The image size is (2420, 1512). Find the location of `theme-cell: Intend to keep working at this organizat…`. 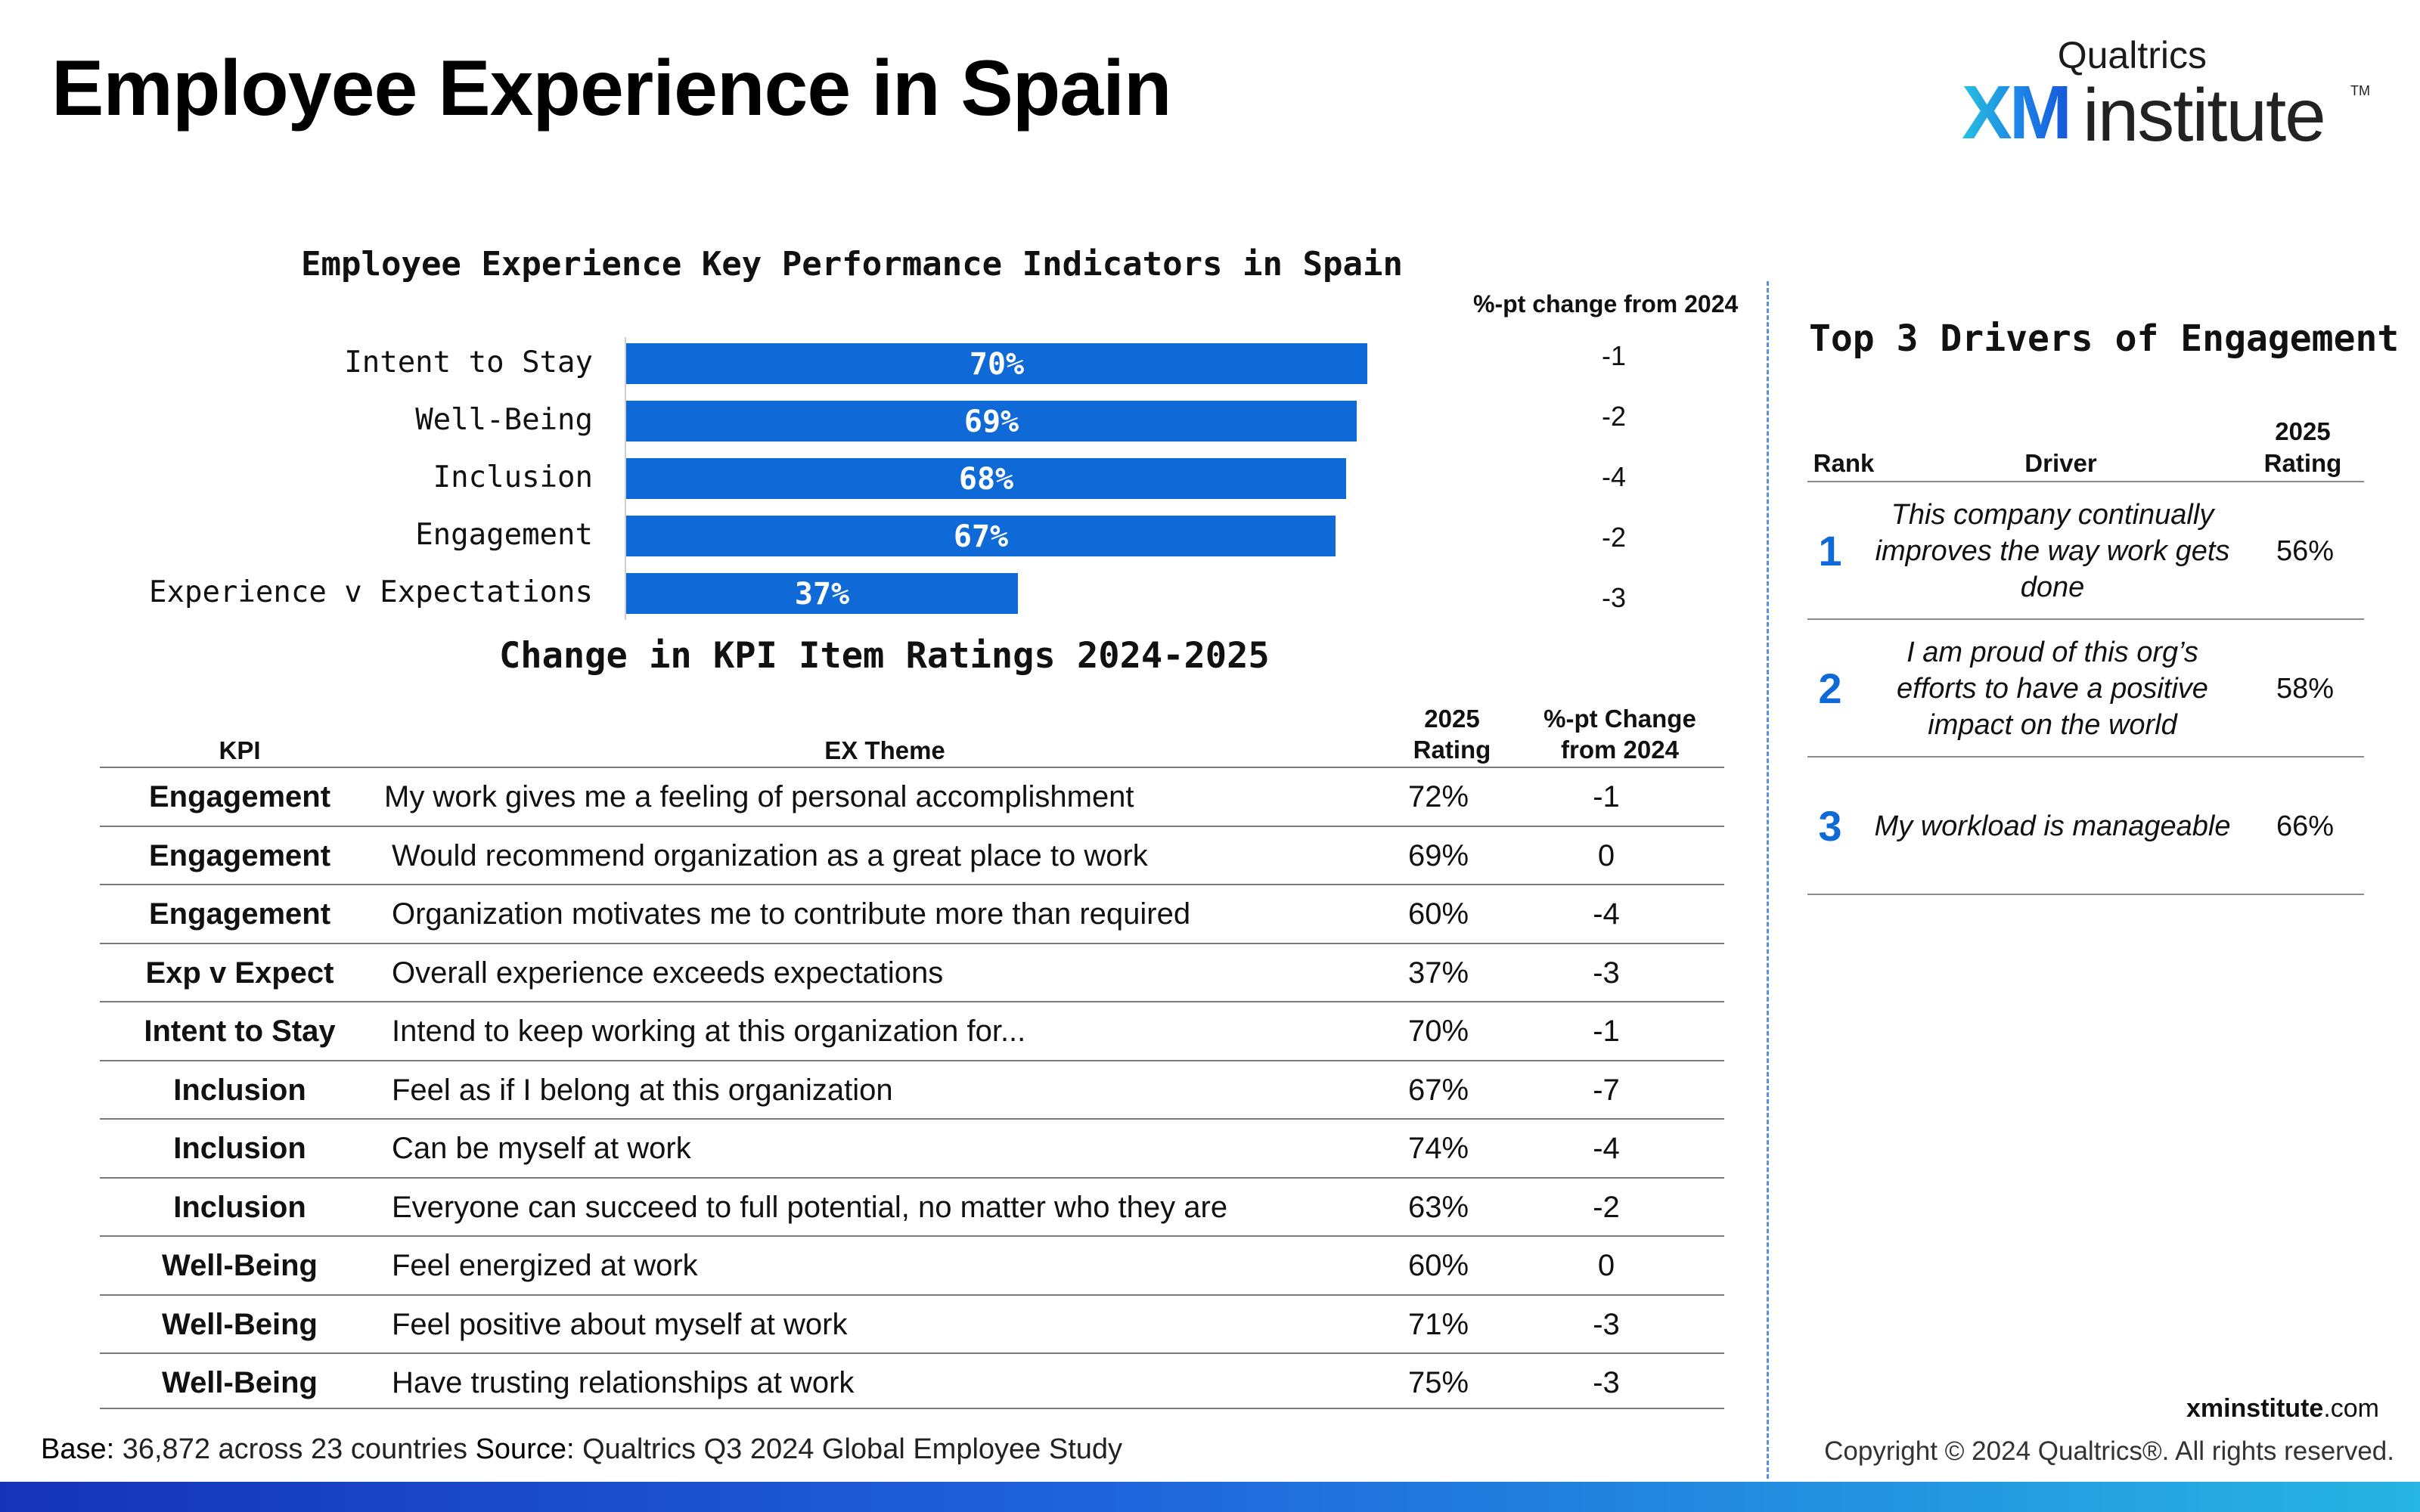

theme-cell: Intend to keep working at this organizat… is located at coordinates (709, 1031).